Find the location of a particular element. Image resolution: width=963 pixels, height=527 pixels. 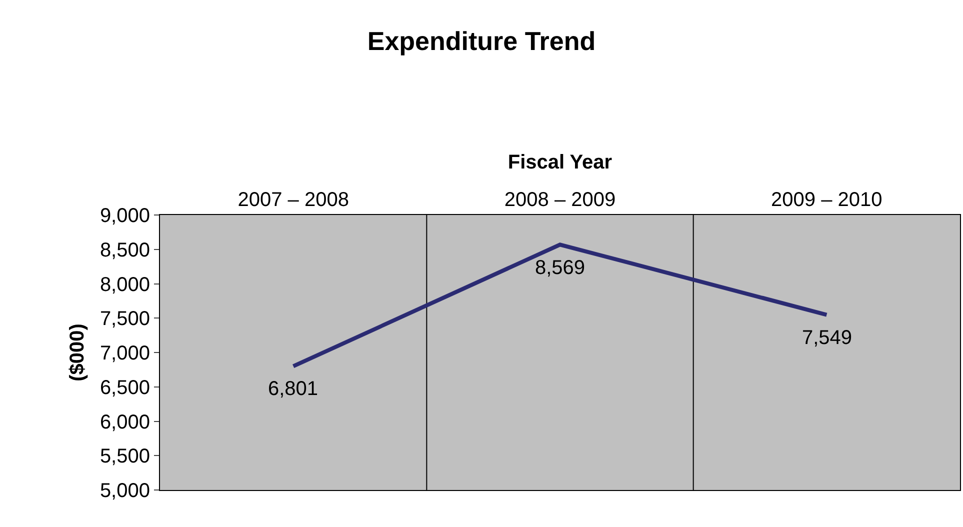

y-tick-label: 7,000 is located at coordinates (125, 353).